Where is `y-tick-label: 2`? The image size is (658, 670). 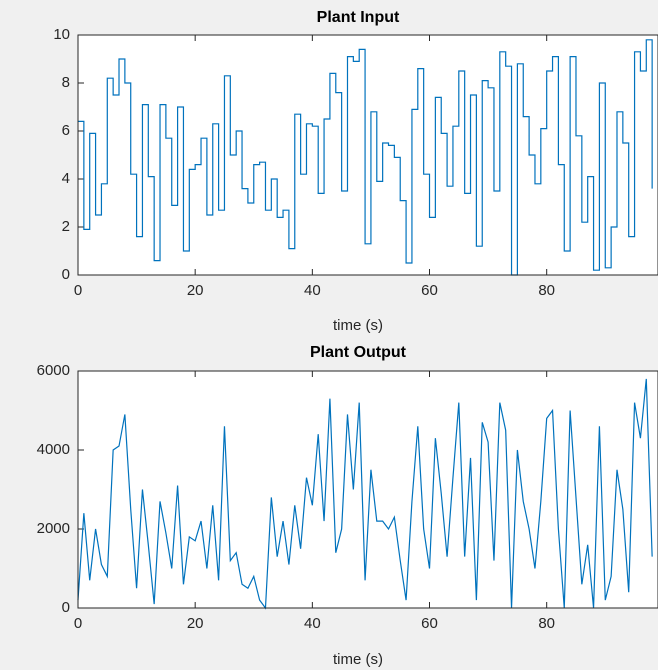 y-tick-label: 2 is located at coordinates (66, 226).